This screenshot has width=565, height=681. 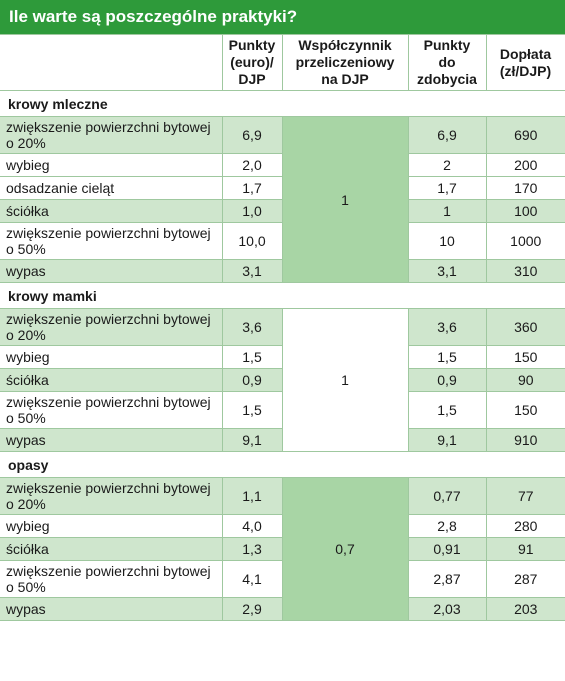 What do you see at coordinates (525, 496) in the screenshot?
I see `payment-cell: 77` at bounding box center [525, 496].